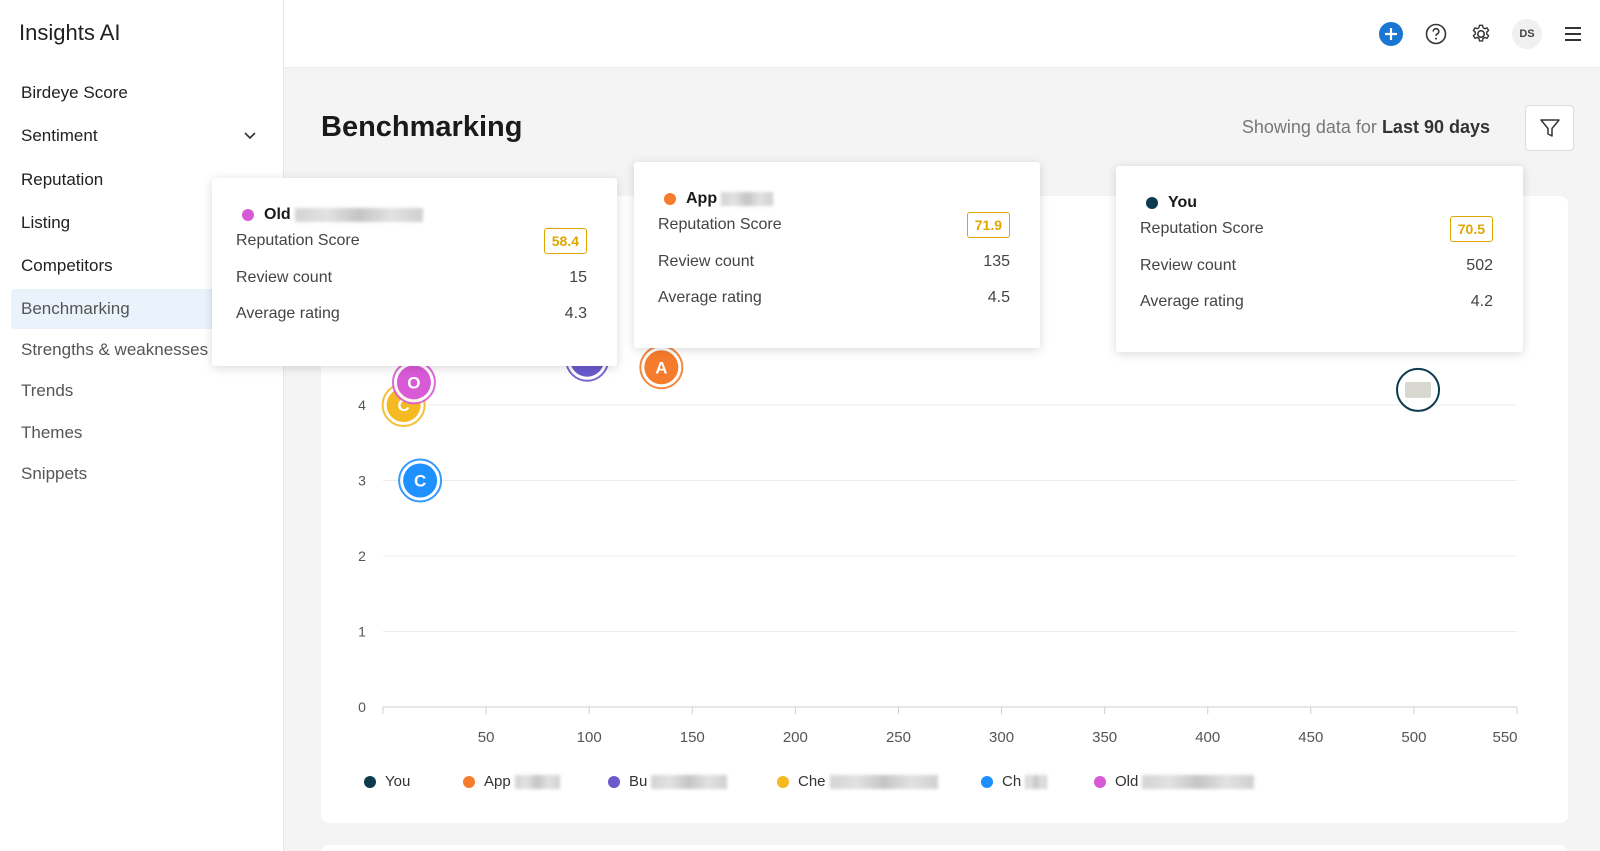 Image resolution: width=1600 pixels, height=851 pixels. Describe the element at coordinates (942, 34) in the screenshot. I see `top-bar: DS` at that location.